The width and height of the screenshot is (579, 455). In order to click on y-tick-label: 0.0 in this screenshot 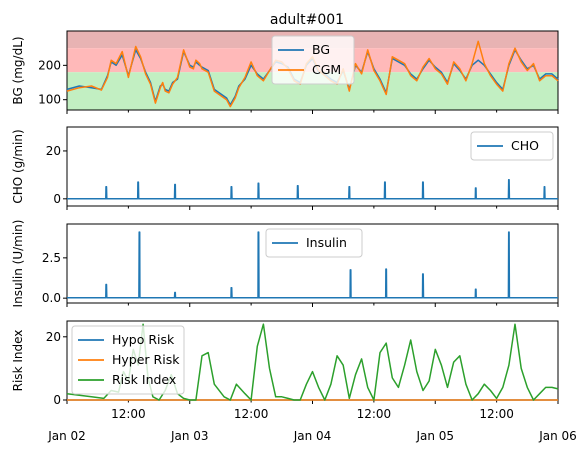, I will do `click(51, 298)`.